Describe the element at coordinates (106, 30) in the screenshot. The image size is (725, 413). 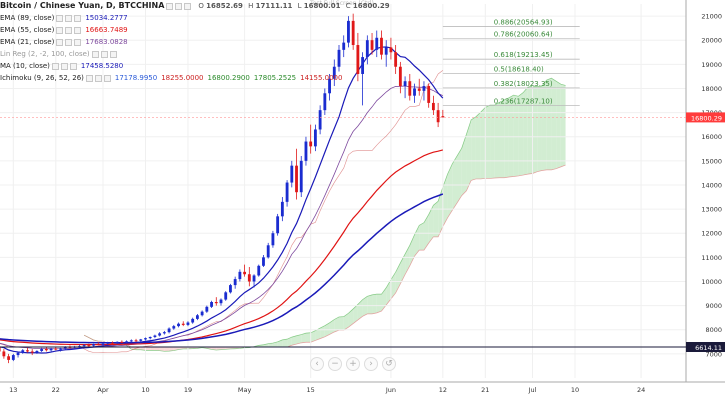
I see `indicator-value: 16663.7489` at that location.